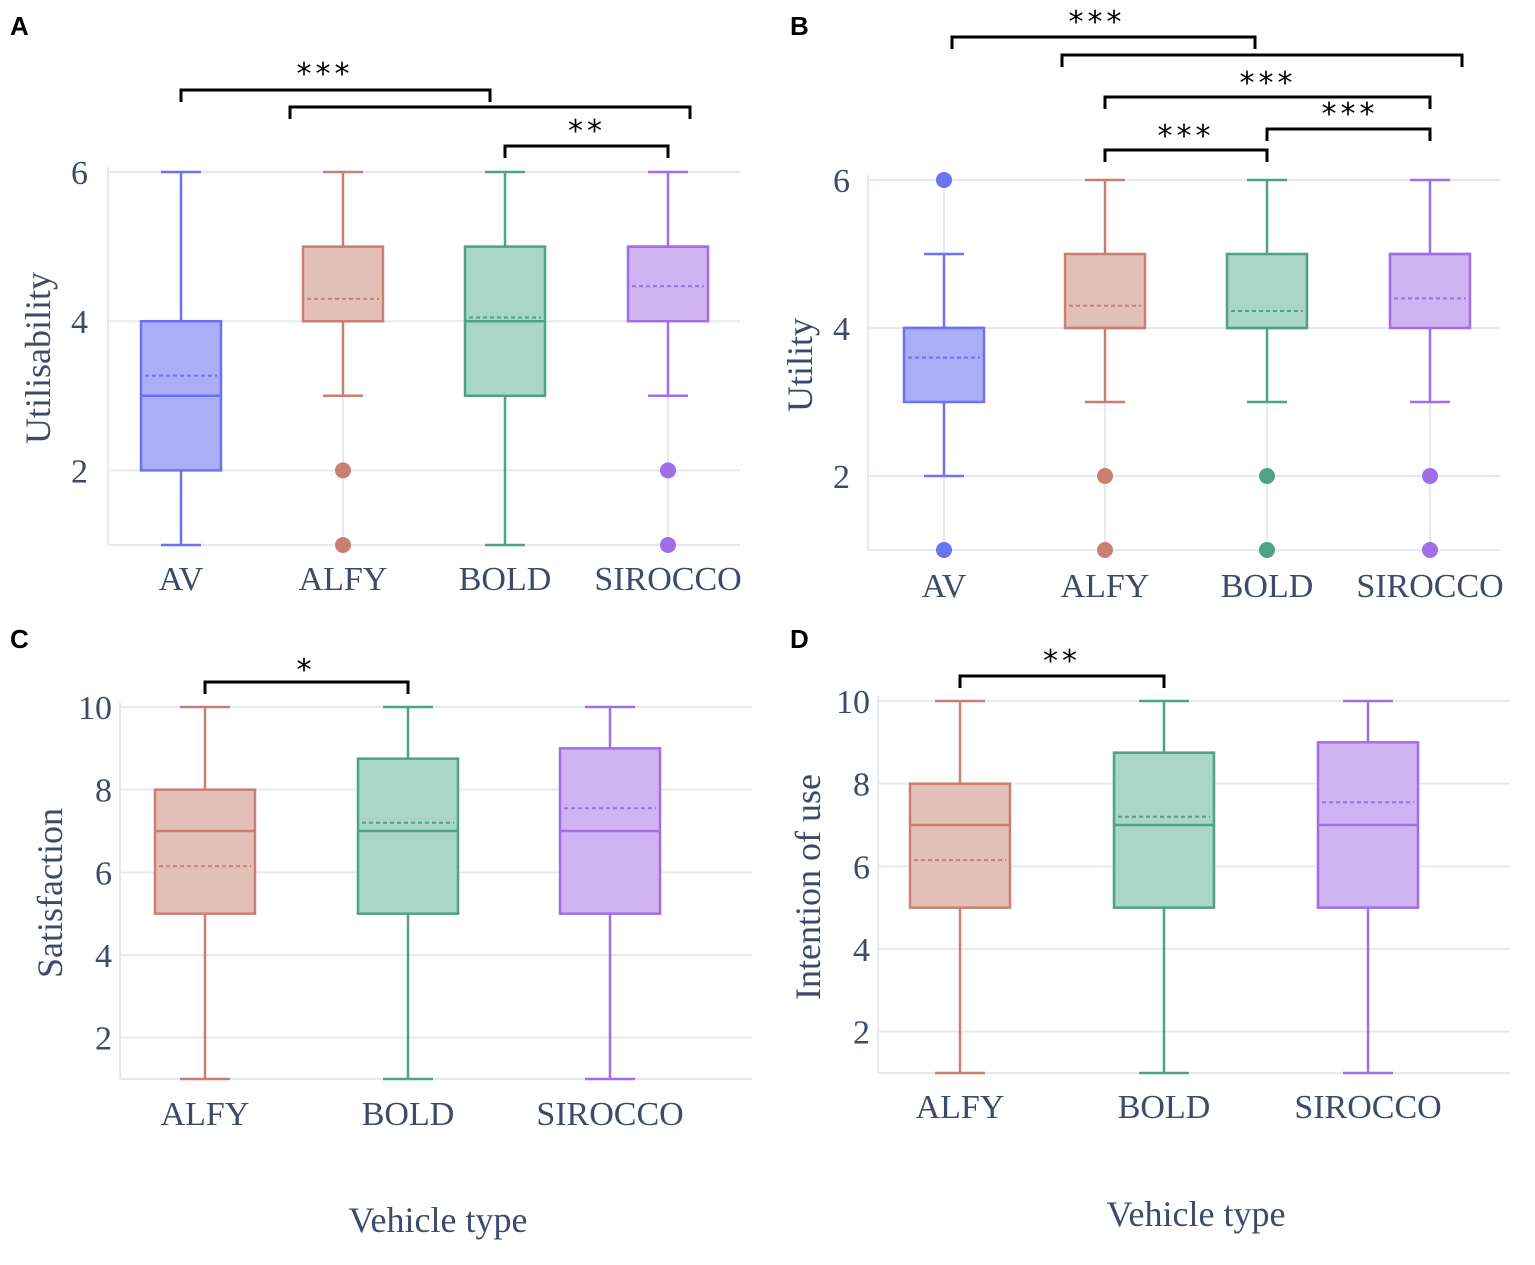  I want to click on panel-label: D, so click(799, 639).